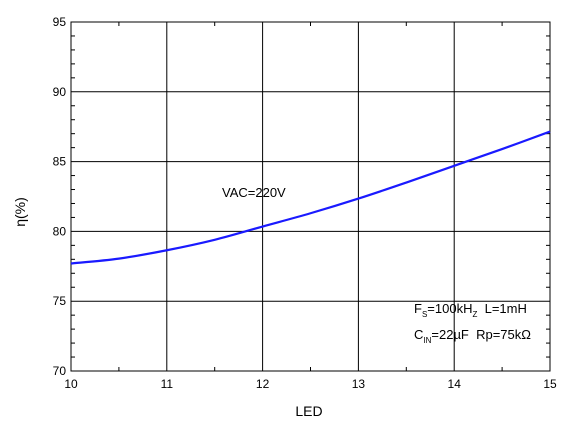  What do you see at coordinates (455, 384) in the screenshot?
I see `x-tick-label: 14` at bounding box center [455, 384].